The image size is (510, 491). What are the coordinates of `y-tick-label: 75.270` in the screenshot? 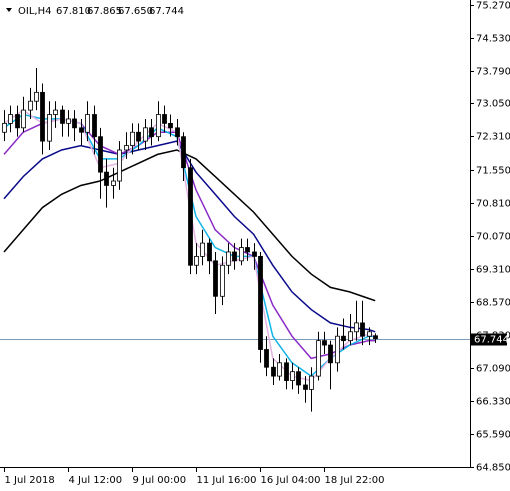 It's located at (493, 6).